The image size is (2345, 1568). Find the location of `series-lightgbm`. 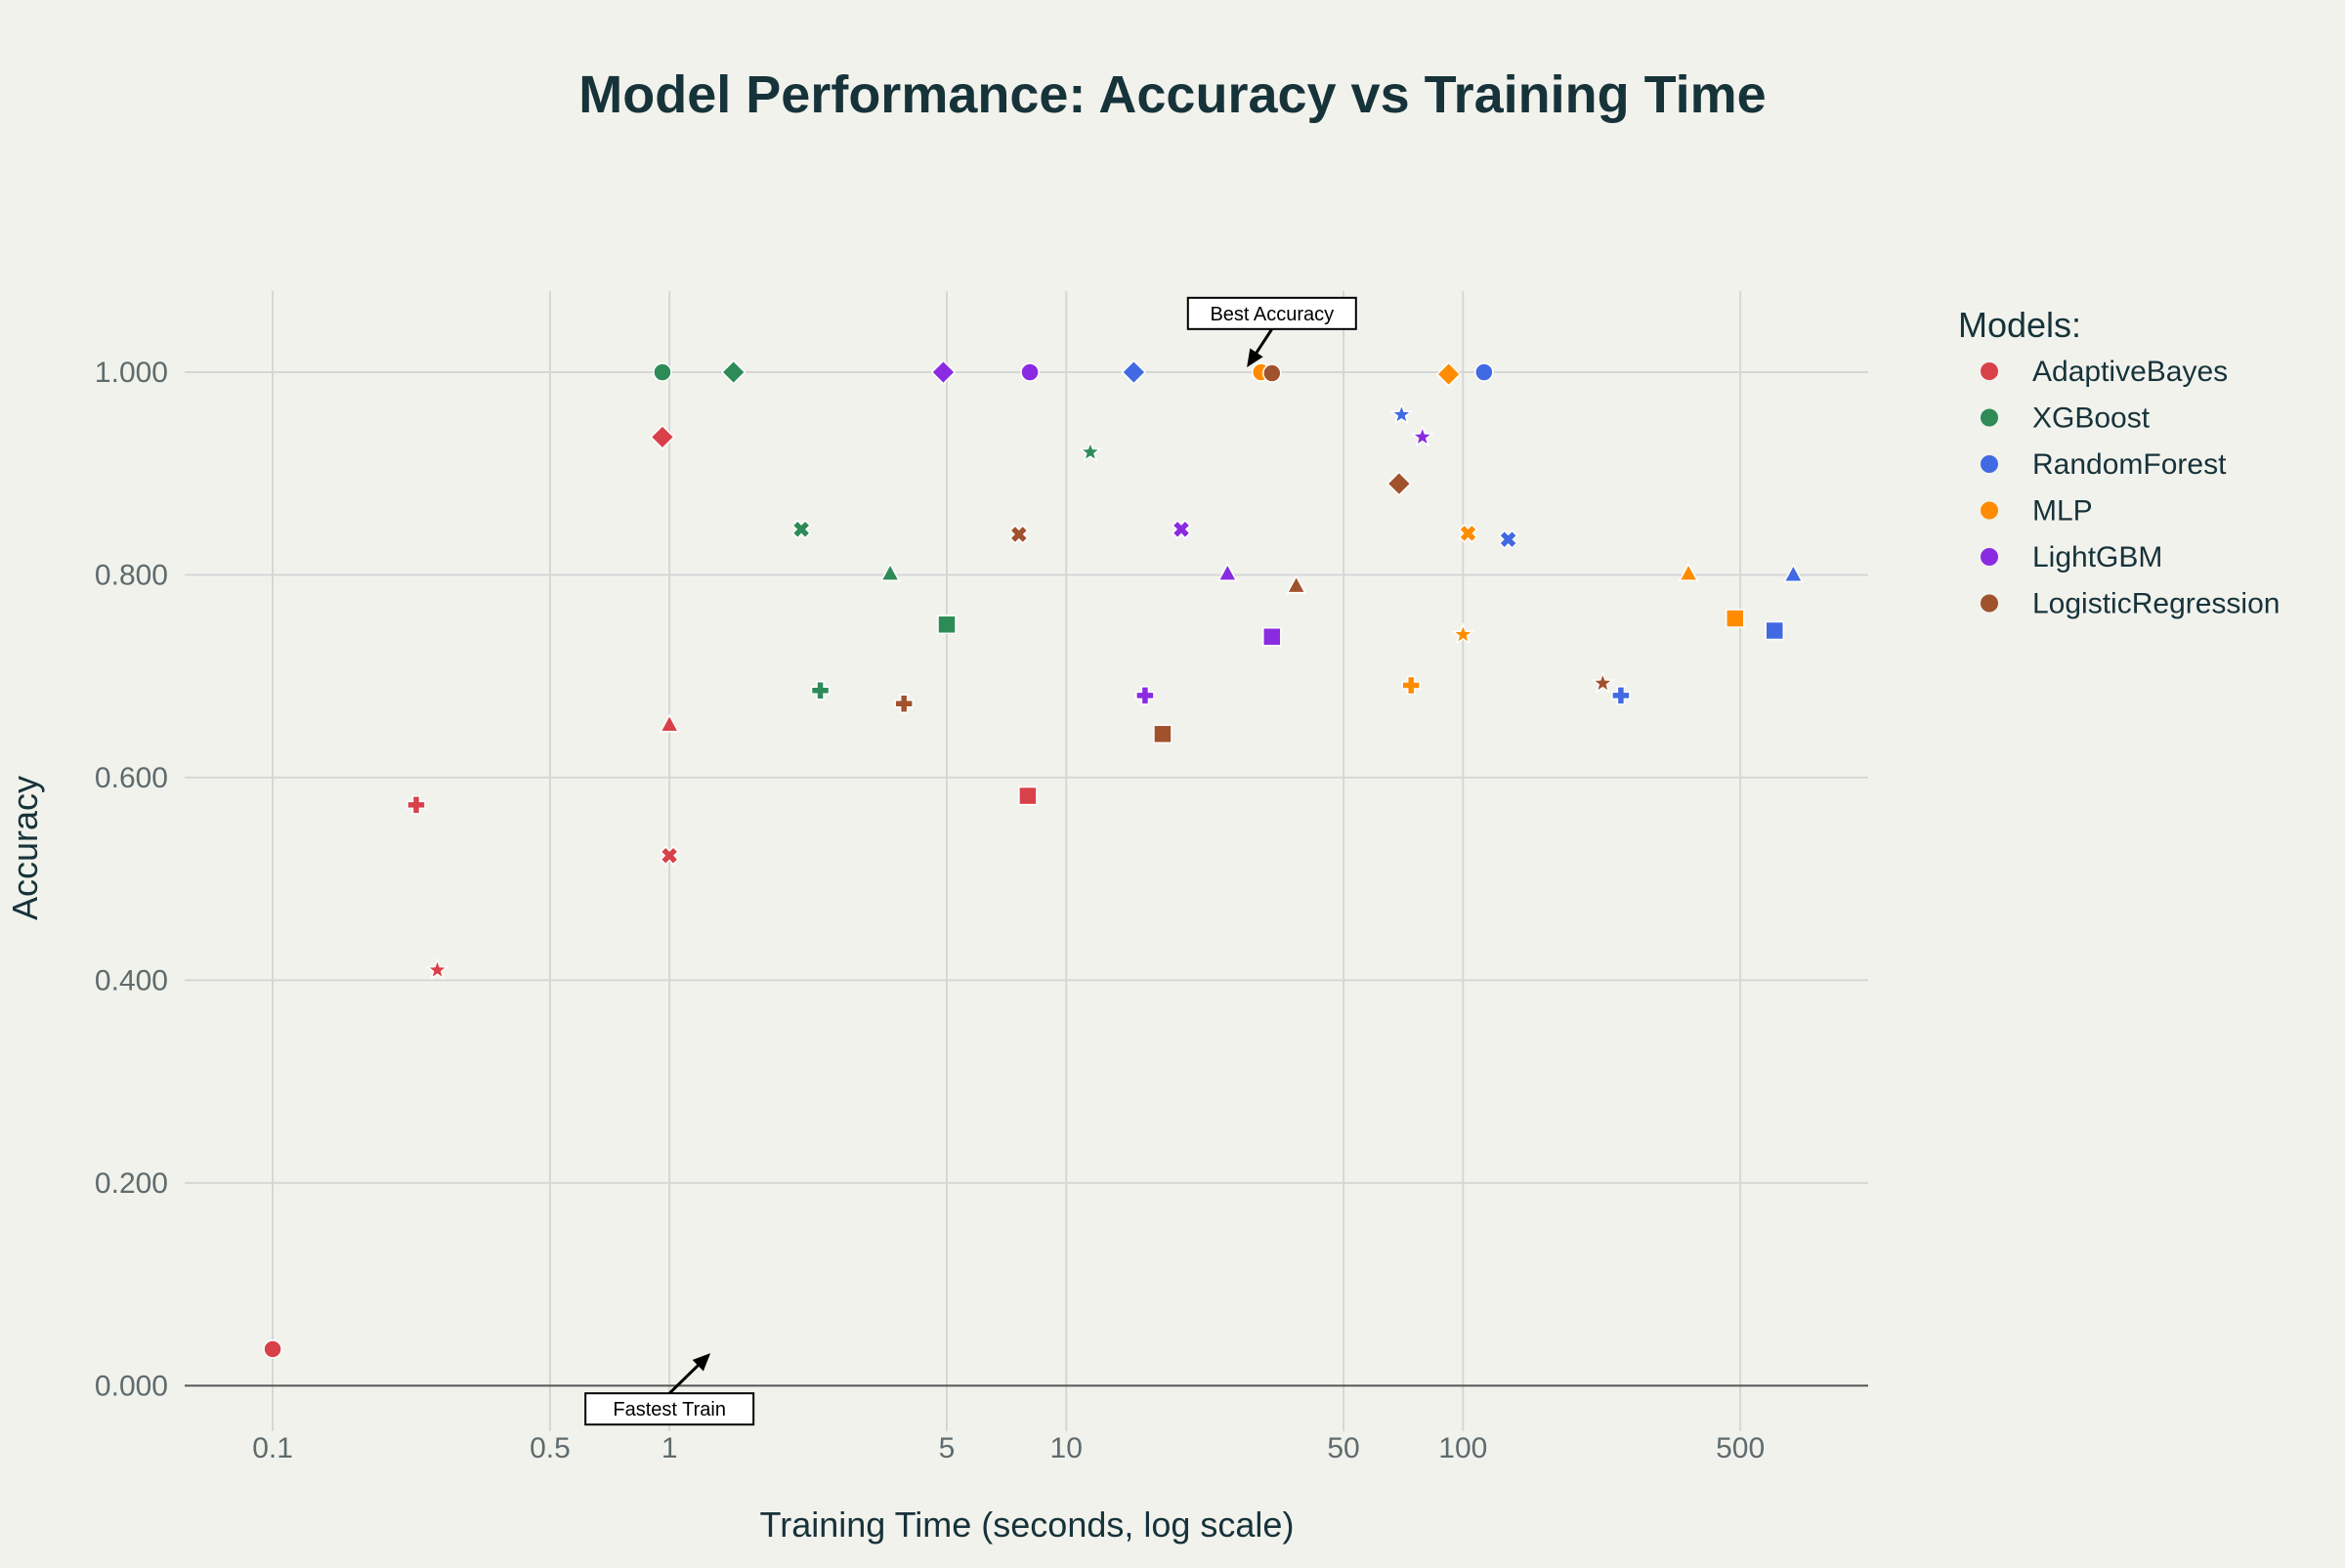

series-lightgbm is located at coordinates (1182, 532).